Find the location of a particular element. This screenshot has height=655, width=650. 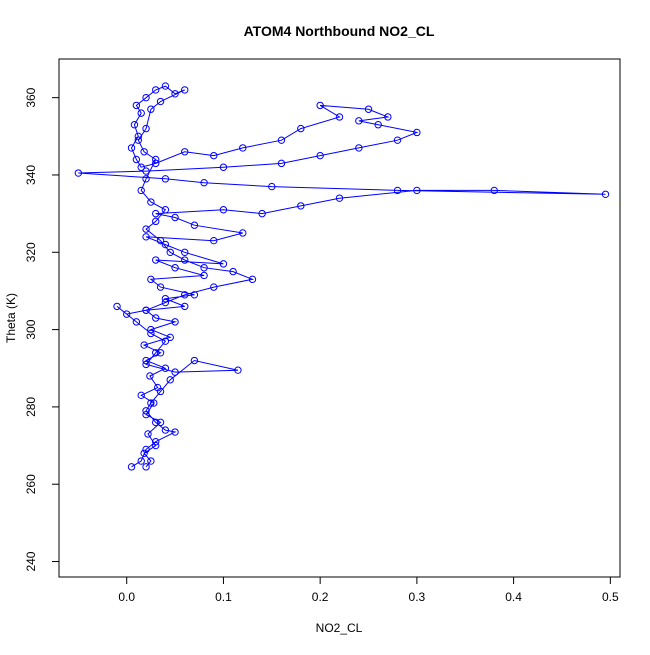

y-tick-label: 240 is located at coordinates (31, 561).